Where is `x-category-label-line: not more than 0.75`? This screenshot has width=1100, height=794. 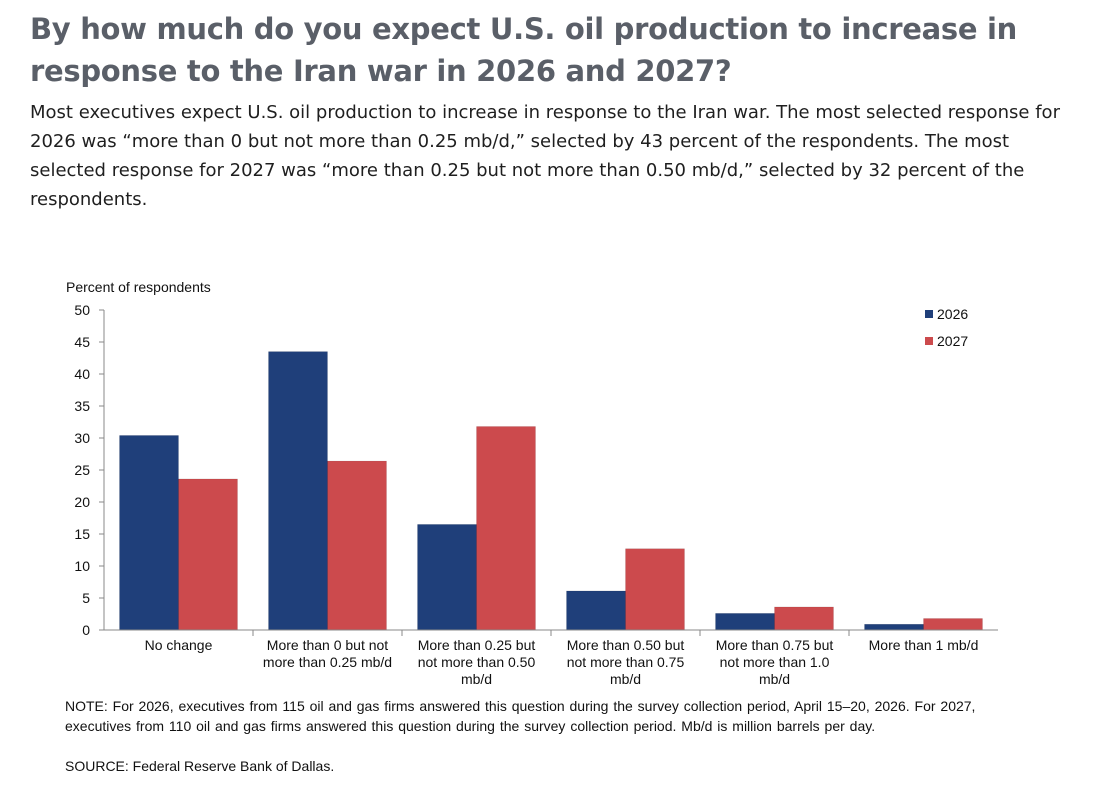 x-category-label-line: not more than 0.75 is located at coordinates (626, 662).